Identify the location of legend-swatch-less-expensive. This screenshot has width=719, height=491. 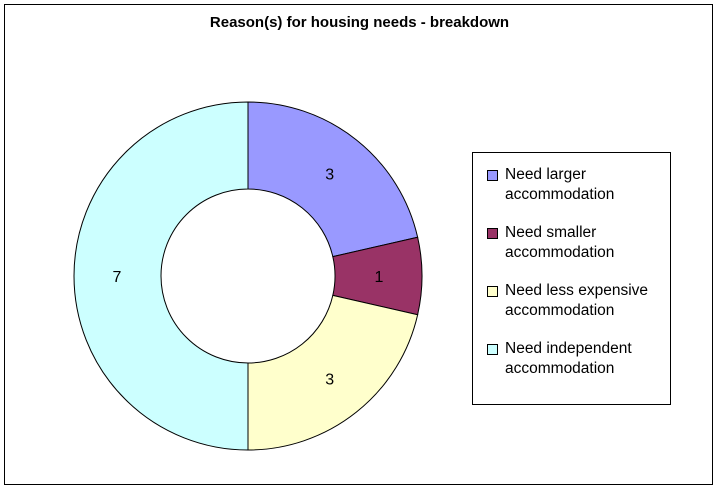
(492, 291).